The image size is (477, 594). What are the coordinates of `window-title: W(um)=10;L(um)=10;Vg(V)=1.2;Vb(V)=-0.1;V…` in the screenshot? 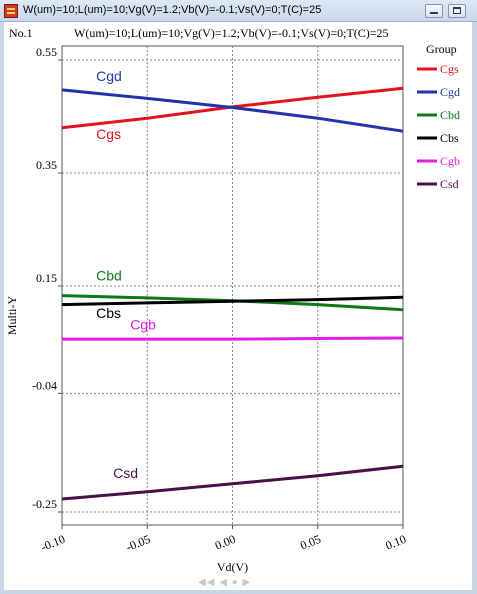 It's located at (172, 10).